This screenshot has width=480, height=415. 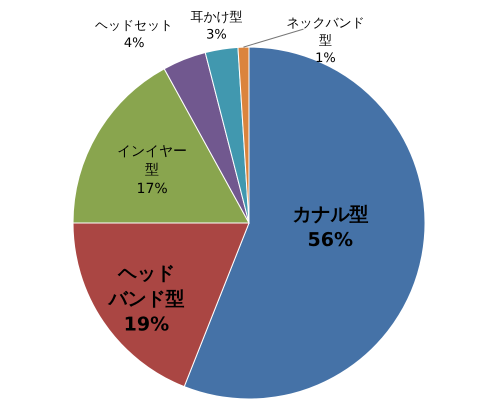 What do you see at coordinates (152, 189) in the screenshot?
I see `data-label: 17%` at bounding box center [152, 189].